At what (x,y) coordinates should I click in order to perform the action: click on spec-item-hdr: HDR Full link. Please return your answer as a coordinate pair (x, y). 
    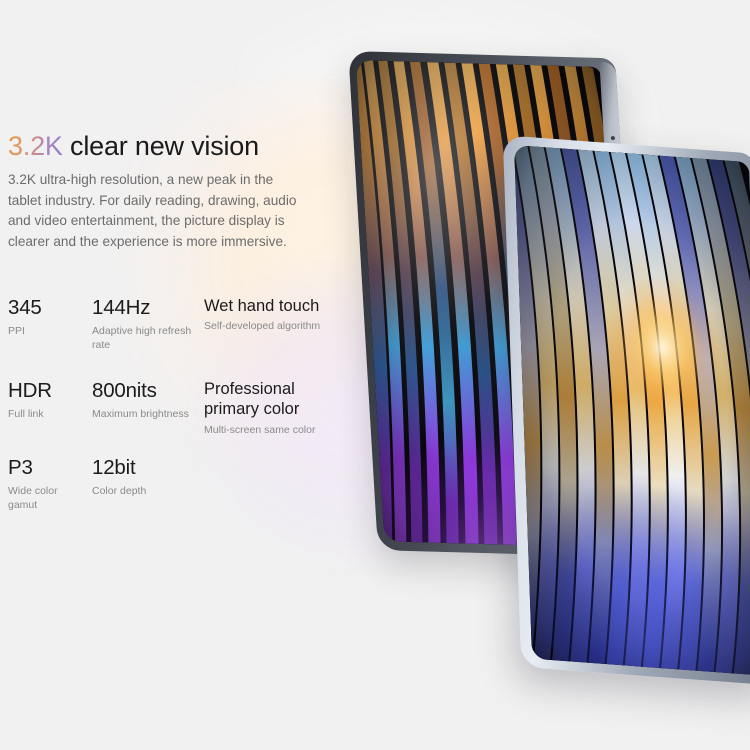
    Looking at the image, I should click on (47, 400).